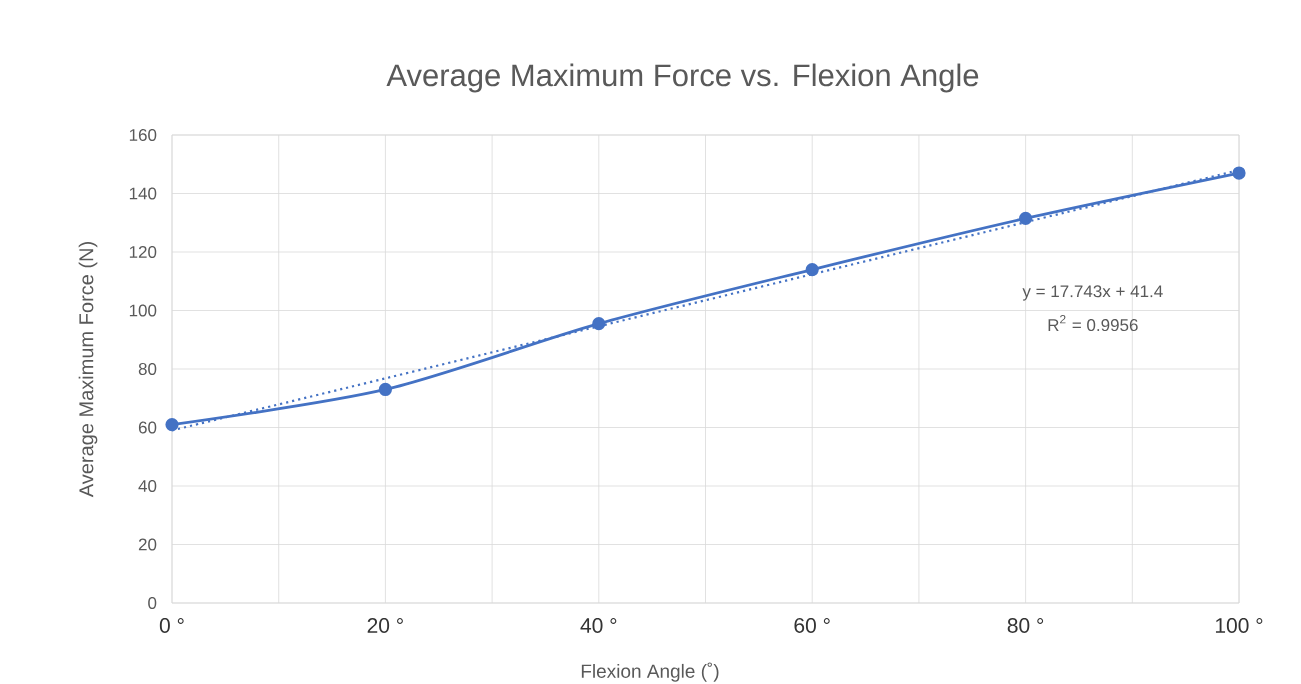 The image size is (1301, 684). I want to click on annotation: y = 17.743x + 41.4, so click(1092, 293).